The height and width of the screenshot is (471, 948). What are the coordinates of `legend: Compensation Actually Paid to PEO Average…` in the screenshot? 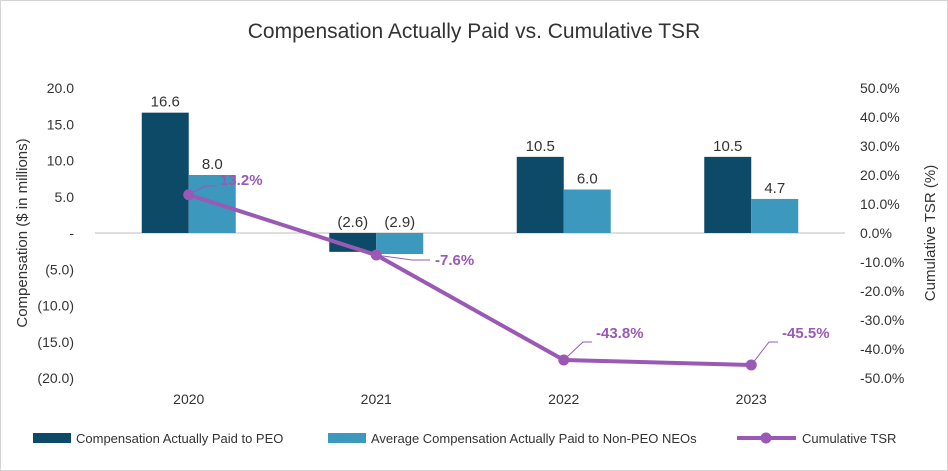 It's located at (464, 438).